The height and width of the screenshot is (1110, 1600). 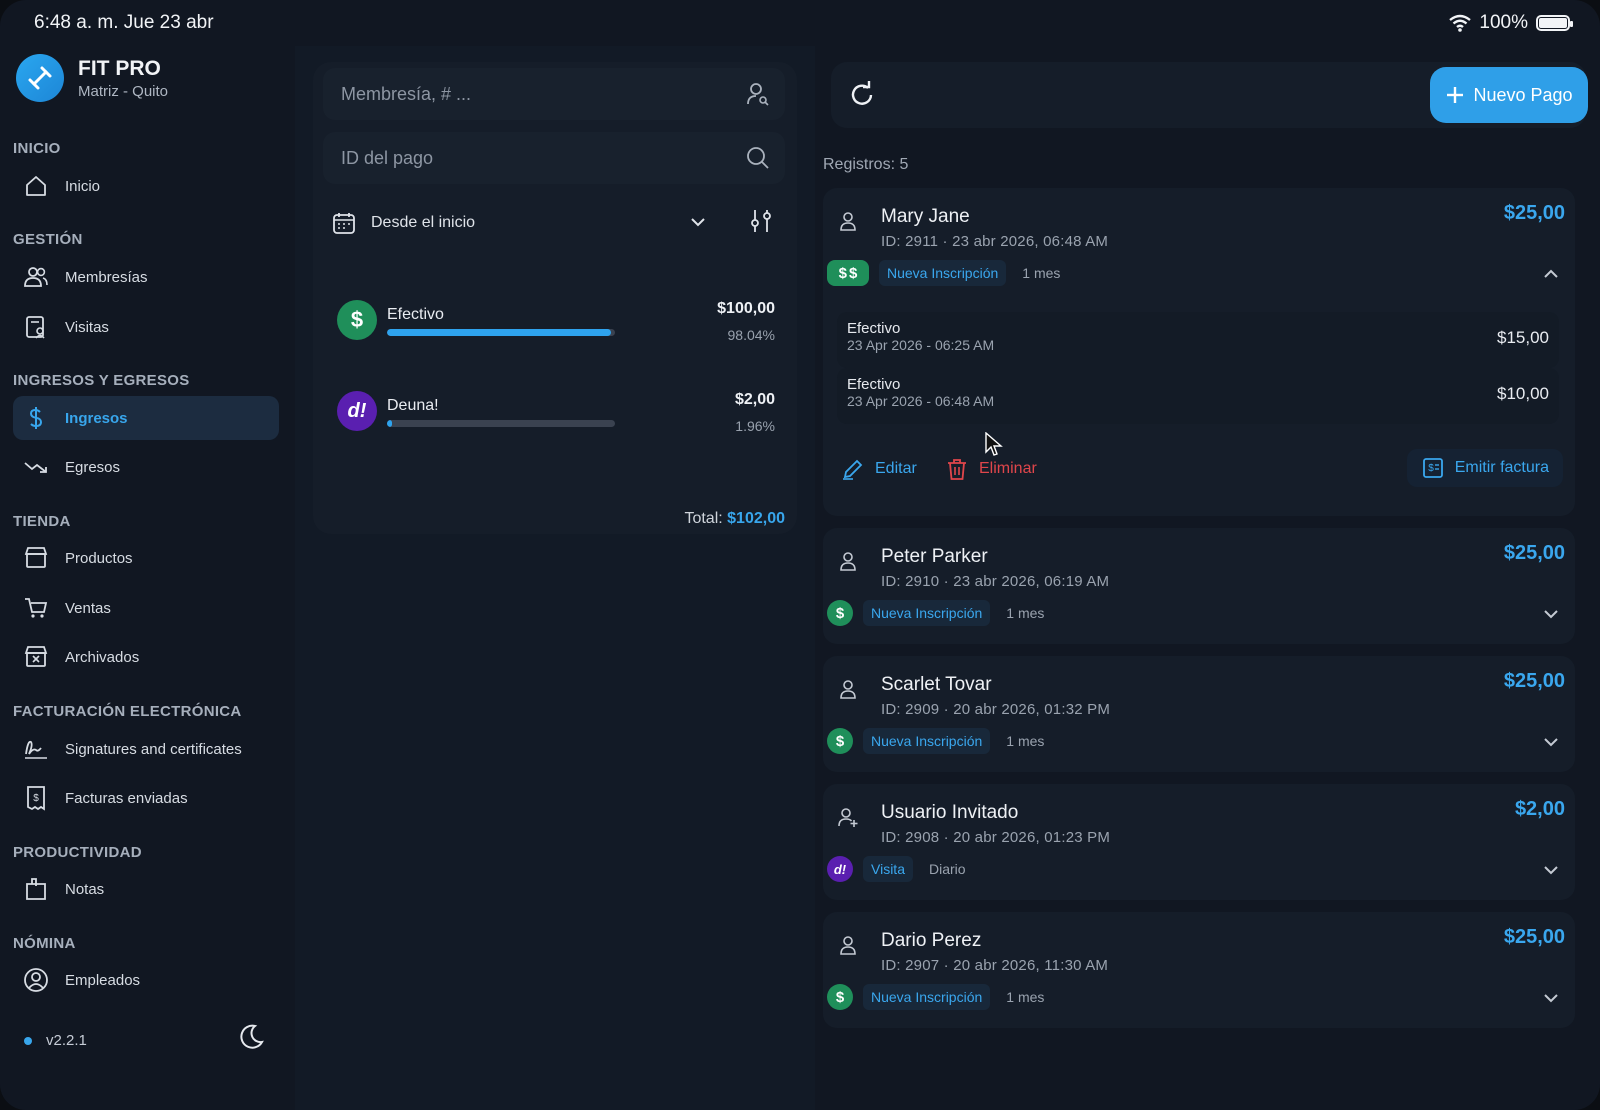 What do you see at coordinates (35, 467) in the screenshot?
I see `trend-down-icon` at bounding box center [35, 467].